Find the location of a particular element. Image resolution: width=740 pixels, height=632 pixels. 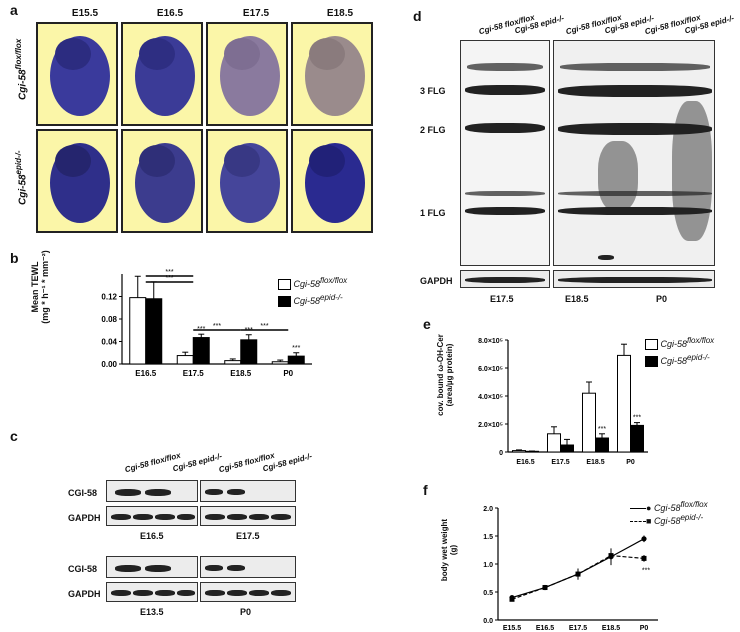

row-label-epid: Cgi-58epid-/- is located at coordinates (21, 177).